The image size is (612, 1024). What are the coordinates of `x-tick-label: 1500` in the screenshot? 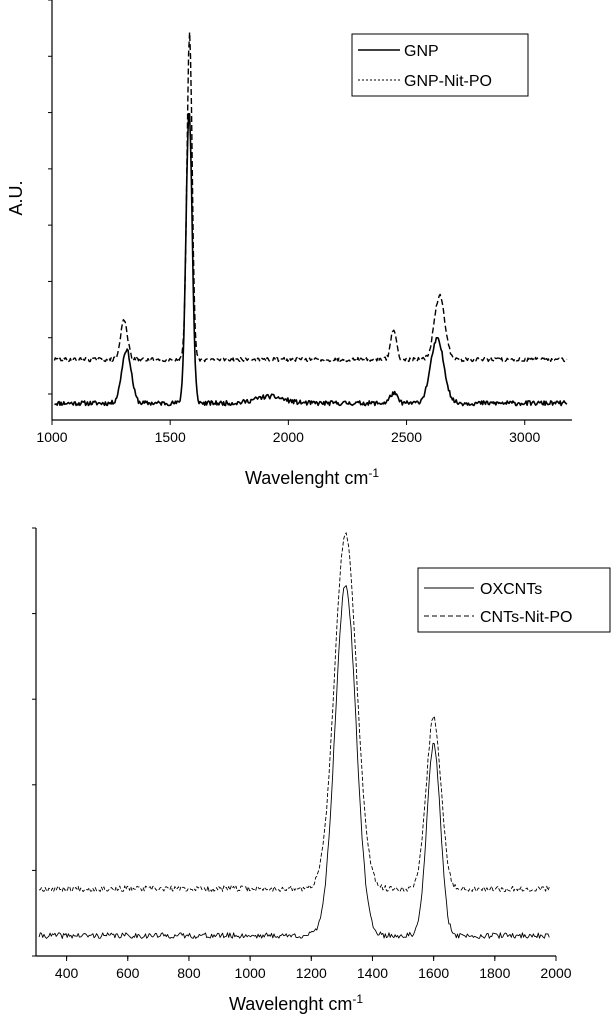 It's located at (170, 437).